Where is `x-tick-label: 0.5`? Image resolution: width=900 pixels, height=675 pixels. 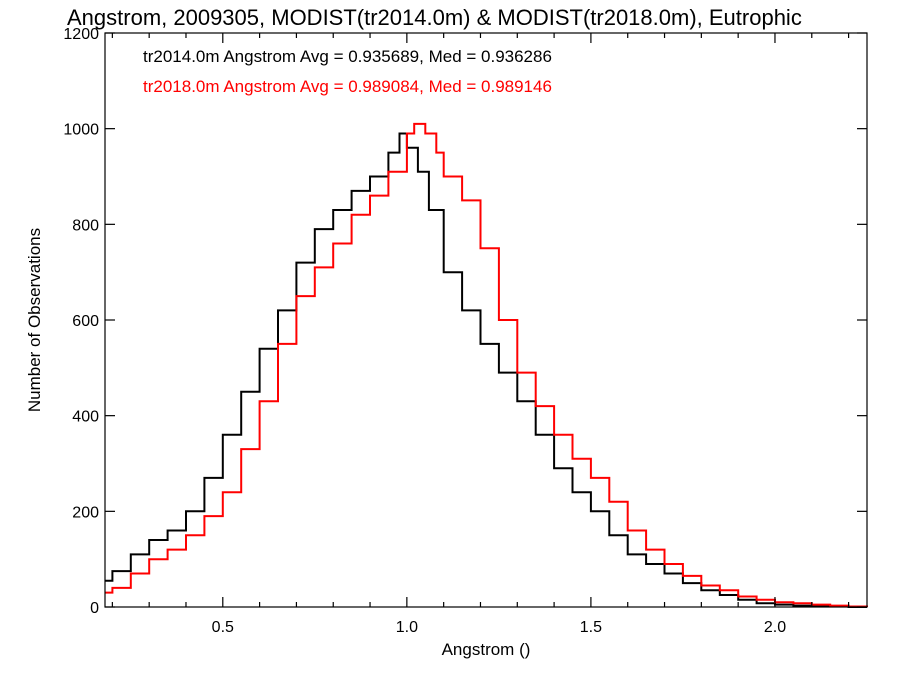
x-tick-label: 0.5 is located at coordinates (223, 627).